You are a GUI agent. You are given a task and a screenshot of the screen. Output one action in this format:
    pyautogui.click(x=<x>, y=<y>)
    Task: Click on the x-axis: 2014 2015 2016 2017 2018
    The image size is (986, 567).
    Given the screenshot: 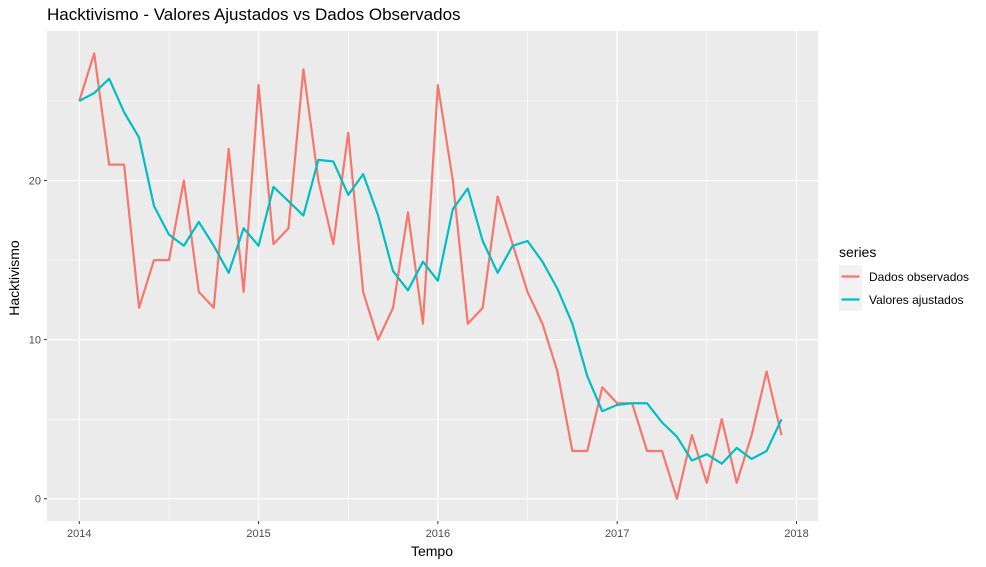 What is the action you would take?
    pyautogui.click(x=438, y=530)
    